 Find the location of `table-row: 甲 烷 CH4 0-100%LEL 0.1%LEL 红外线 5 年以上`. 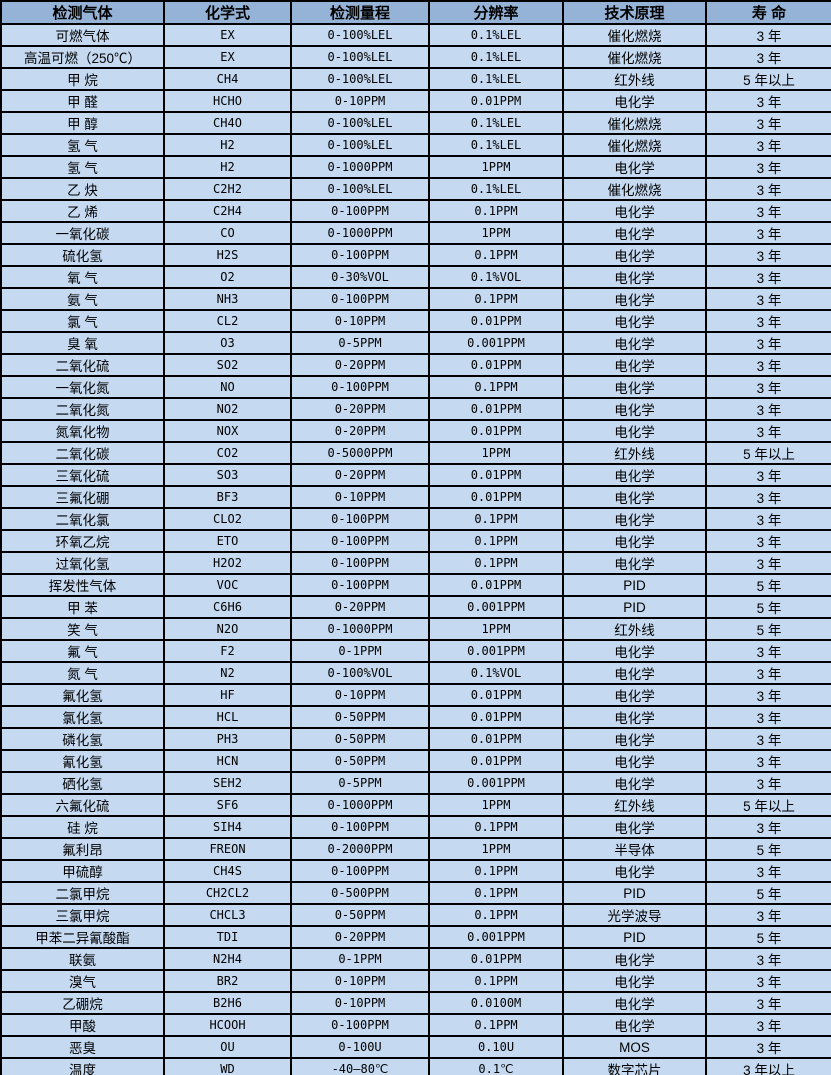

table-row: 甲 烷 CH4 0-100%LEL 0.1%LEL 红外线 5 年以上 is located at coordinates (415, 79).